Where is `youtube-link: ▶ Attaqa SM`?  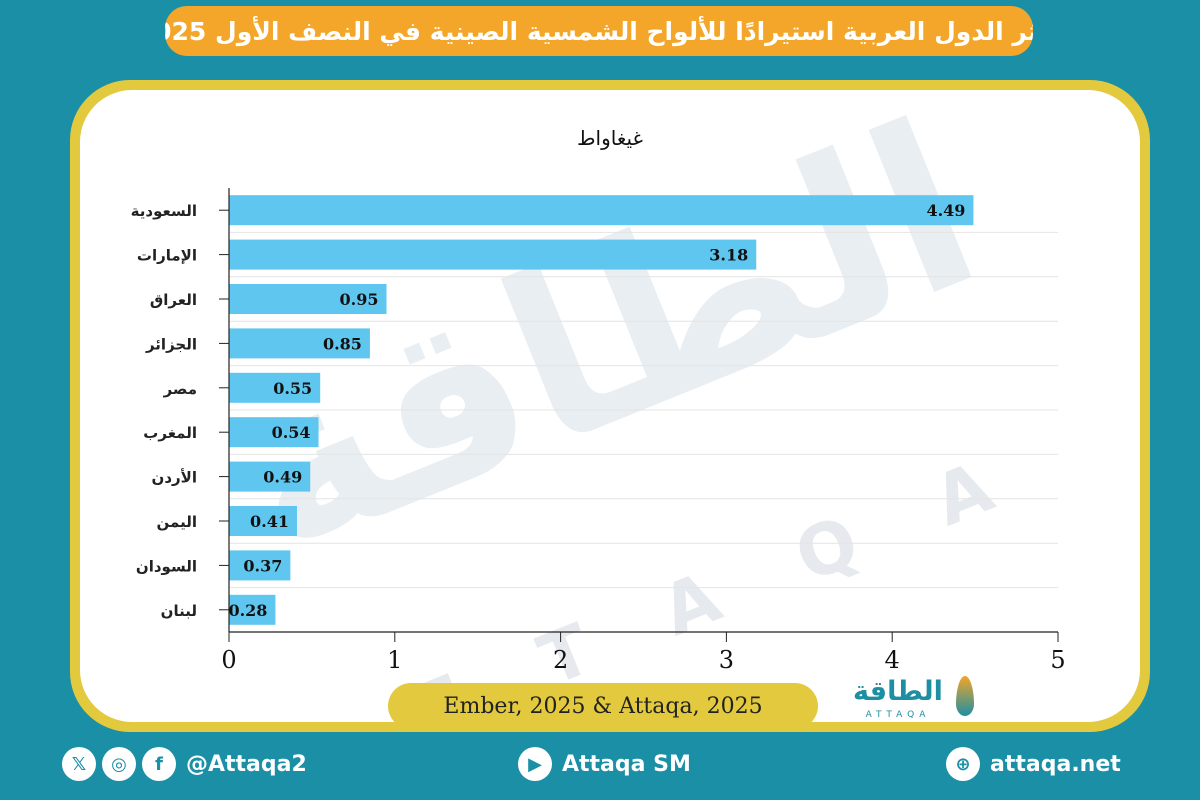 youtube-link: ▶ Attaqa SM is located at coordinates (604, 764).